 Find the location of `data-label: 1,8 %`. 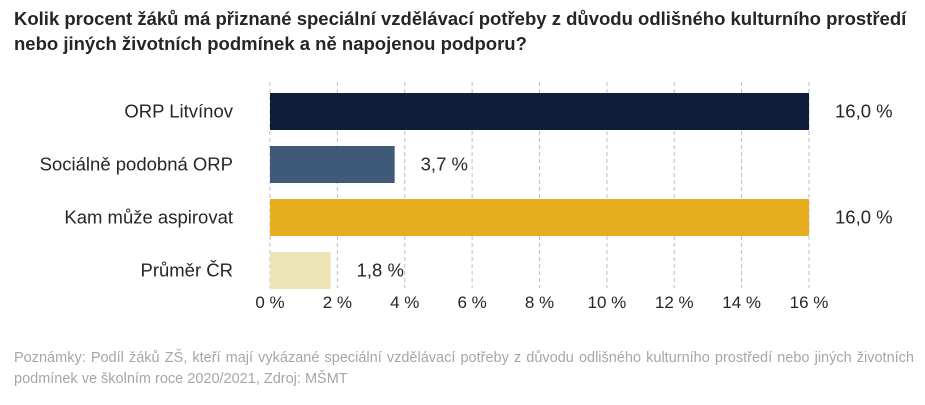

data-label: 1,8 % is located at coordinates (380, 270).